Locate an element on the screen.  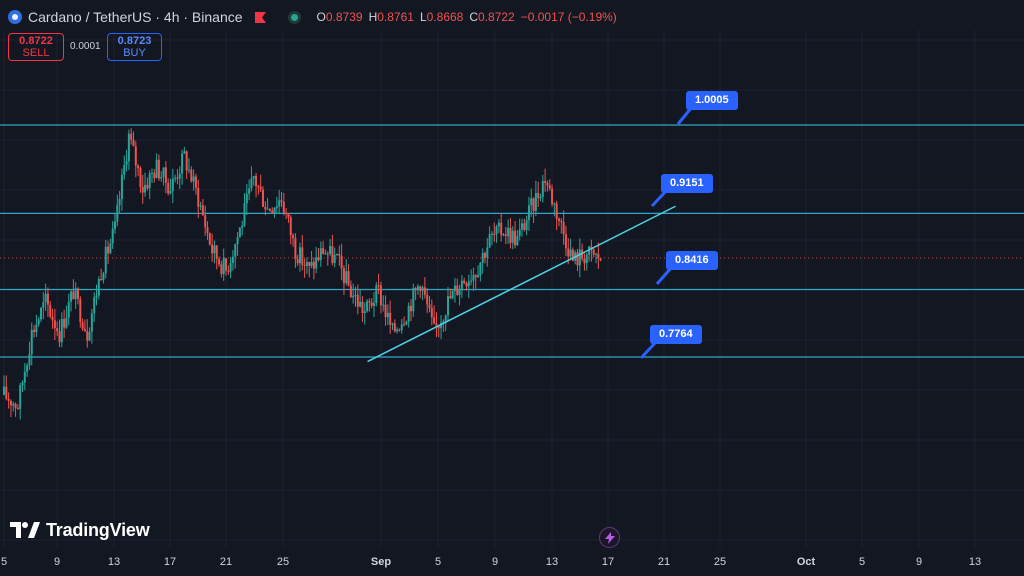
level-callout-1: 1.0005 is located at coordinates (712, 100).